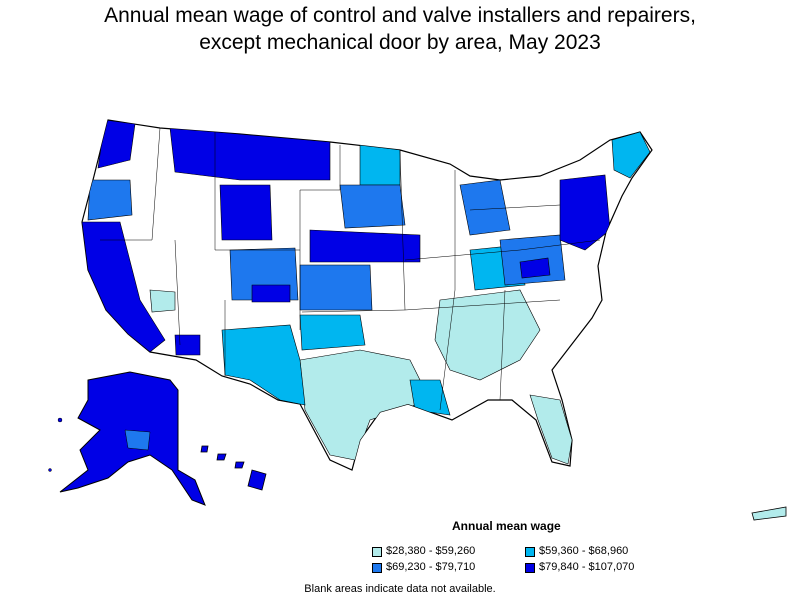 This screenshot has height=600, width=800. Describe the element at coordinates (535, 268) in the screenshot. I see `region-virginia` at that location.